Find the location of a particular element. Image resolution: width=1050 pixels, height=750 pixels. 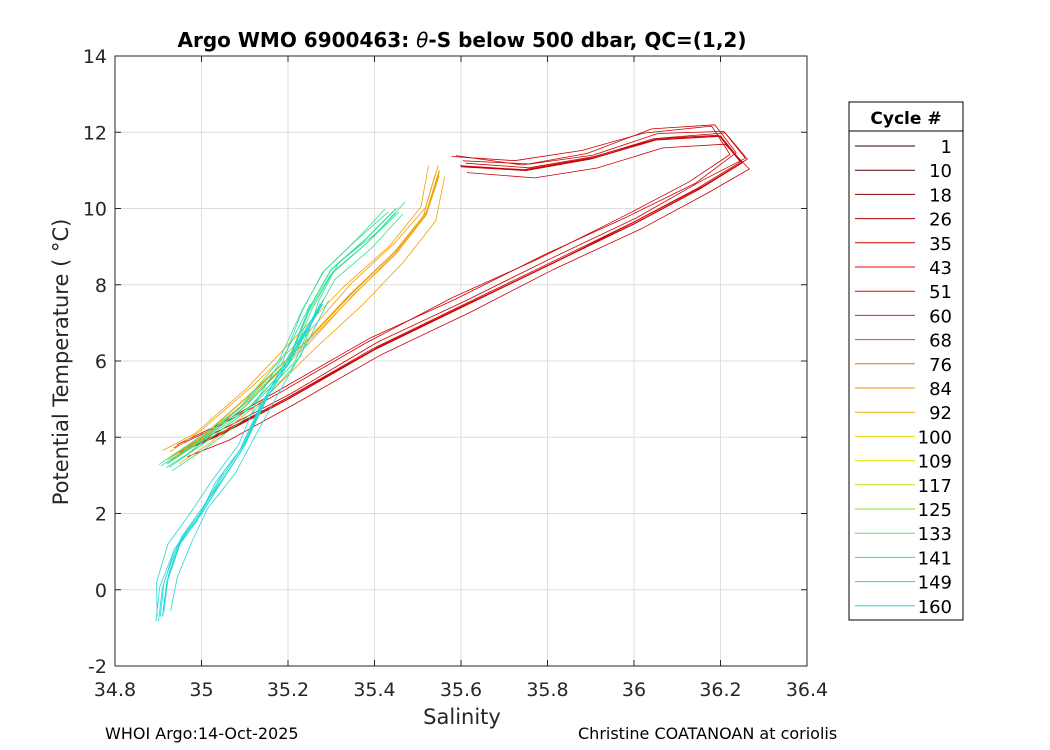

legend-entry-label: 43 is located at coordinates (940, 268).